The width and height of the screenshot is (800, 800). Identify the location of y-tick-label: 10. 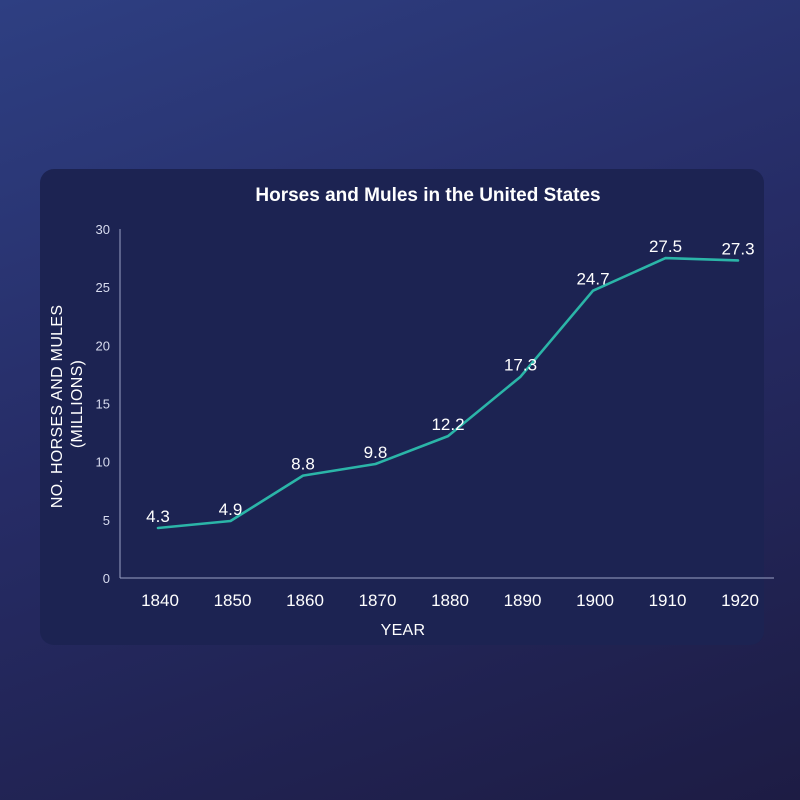
(103, 462).